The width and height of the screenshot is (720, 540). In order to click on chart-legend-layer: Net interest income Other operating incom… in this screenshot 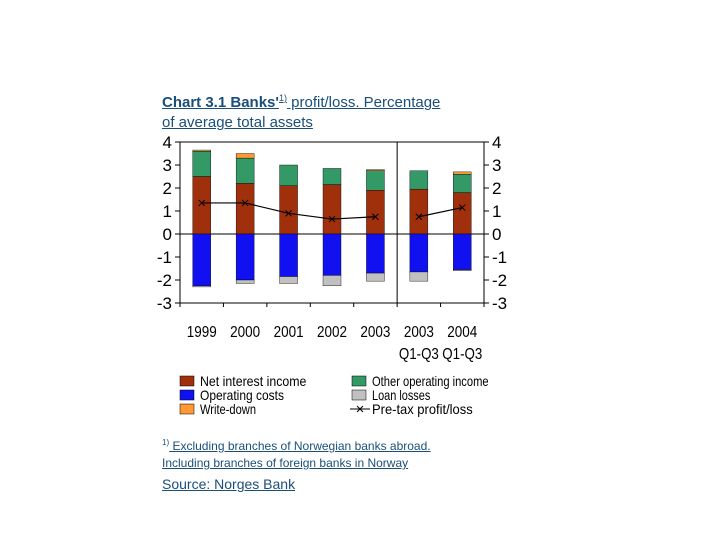, I will do `click(334, 395)`.